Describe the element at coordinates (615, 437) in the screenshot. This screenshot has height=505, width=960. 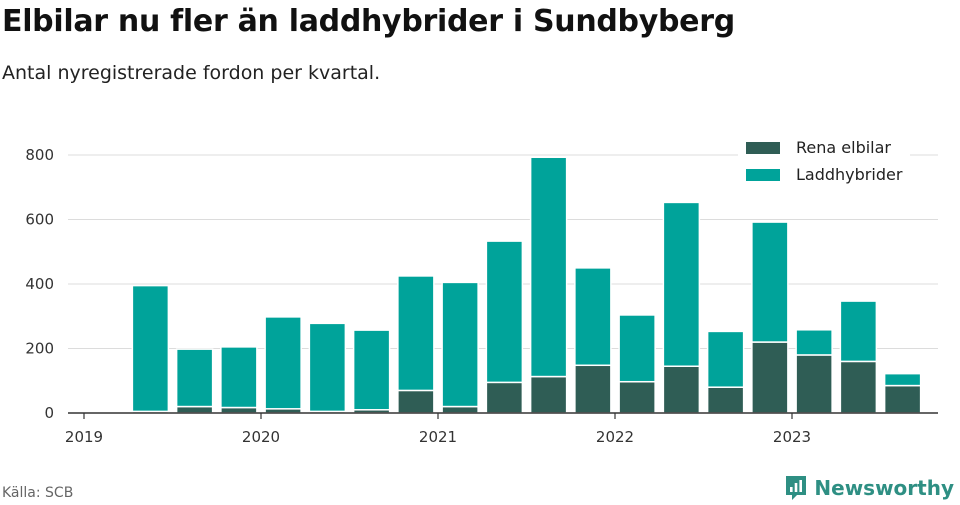
I see `x-tick-label-2022: 2022` at that location.